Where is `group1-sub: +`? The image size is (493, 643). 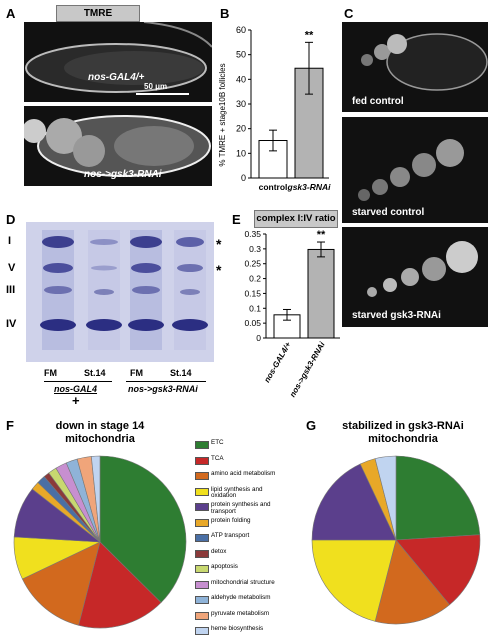
group1-sub: + is located at coordinates (76, 400).